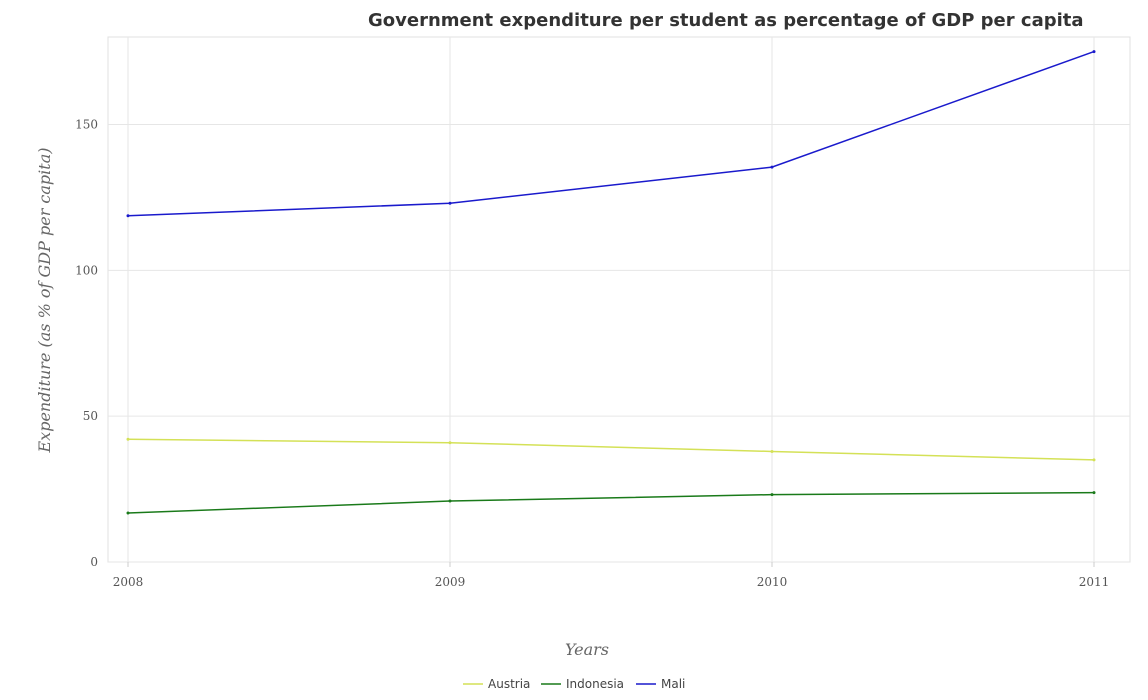 The height and width of the screenshot is (700, 1148). What do you see at coordinates (509, 684) in the screenshot?
I see `legend-label-austria: Austria` at bounding box center [509, 684].